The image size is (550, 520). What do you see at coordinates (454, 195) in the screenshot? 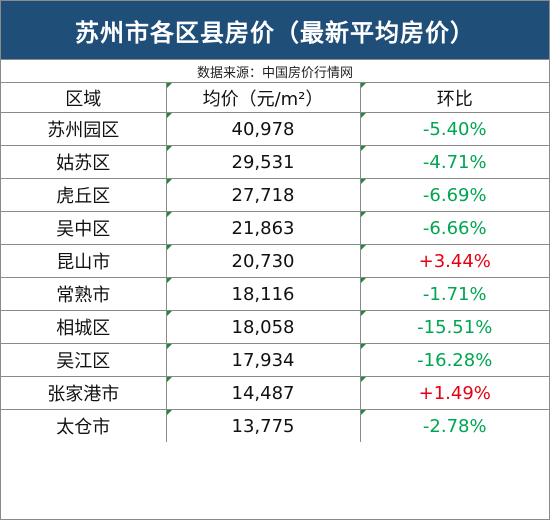
I see `change-cell: -6.69%` at bounding box center [454, 195].